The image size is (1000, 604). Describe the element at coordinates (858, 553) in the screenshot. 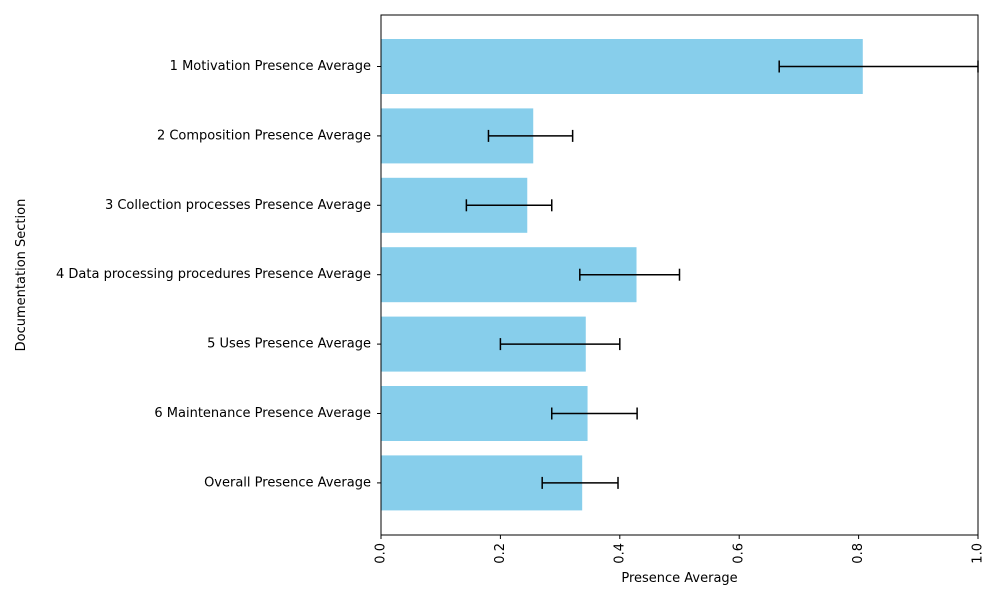

I see `x-tick-label: 0.8` at that location.